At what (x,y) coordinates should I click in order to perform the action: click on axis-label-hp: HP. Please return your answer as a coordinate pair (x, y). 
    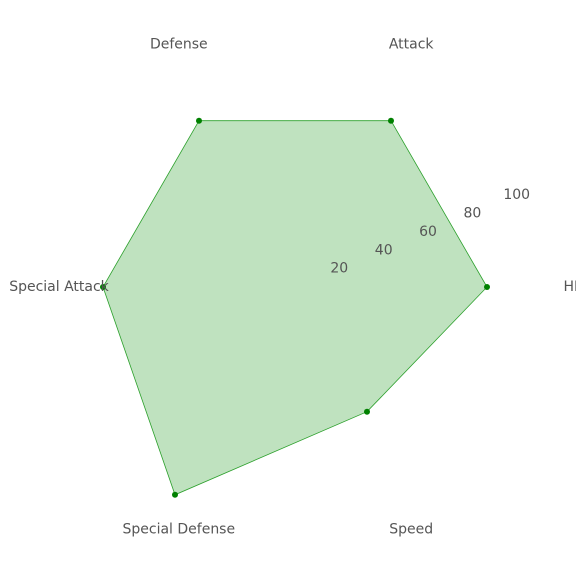
    Looking at the image, I should click on (570, 287).